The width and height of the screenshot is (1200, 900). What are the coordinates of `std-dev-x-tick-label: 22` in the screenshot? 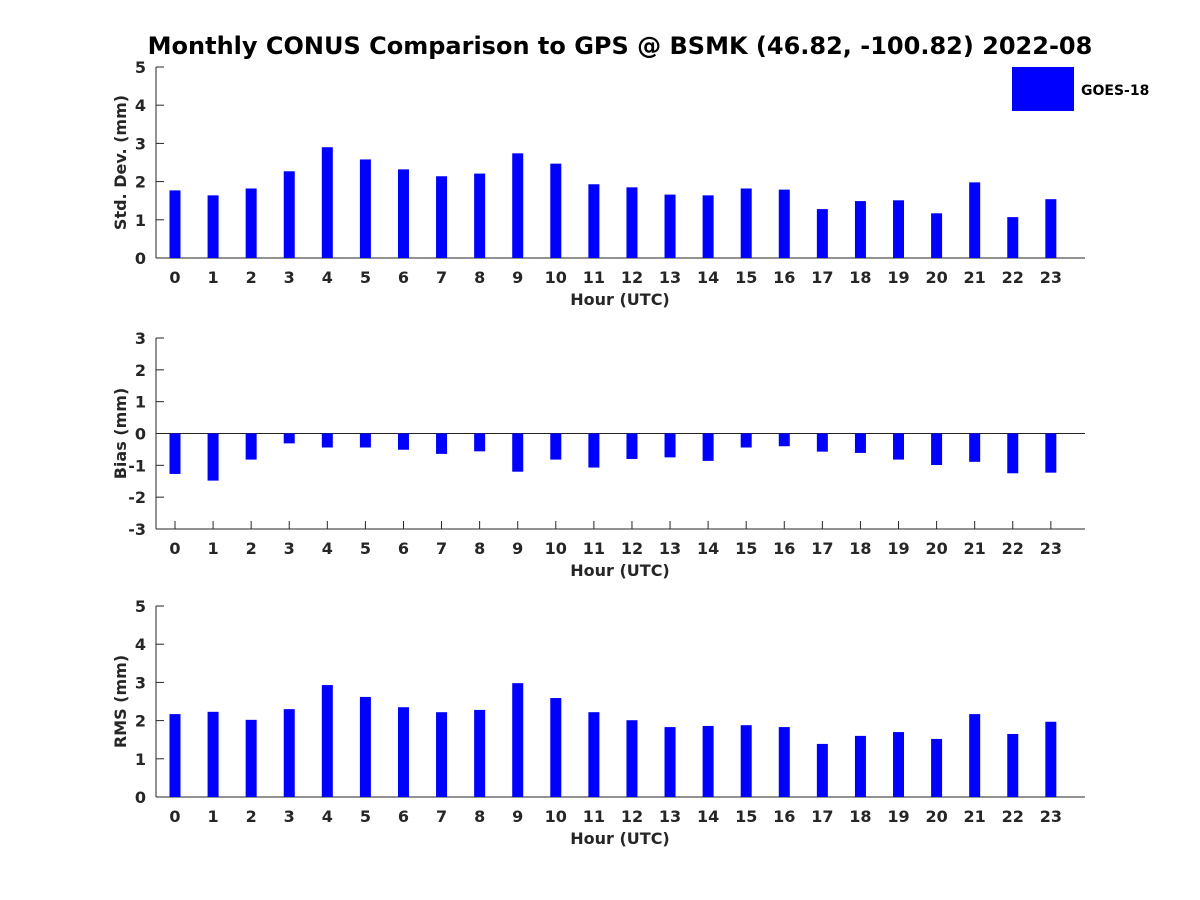 It's located at (1013, 277).